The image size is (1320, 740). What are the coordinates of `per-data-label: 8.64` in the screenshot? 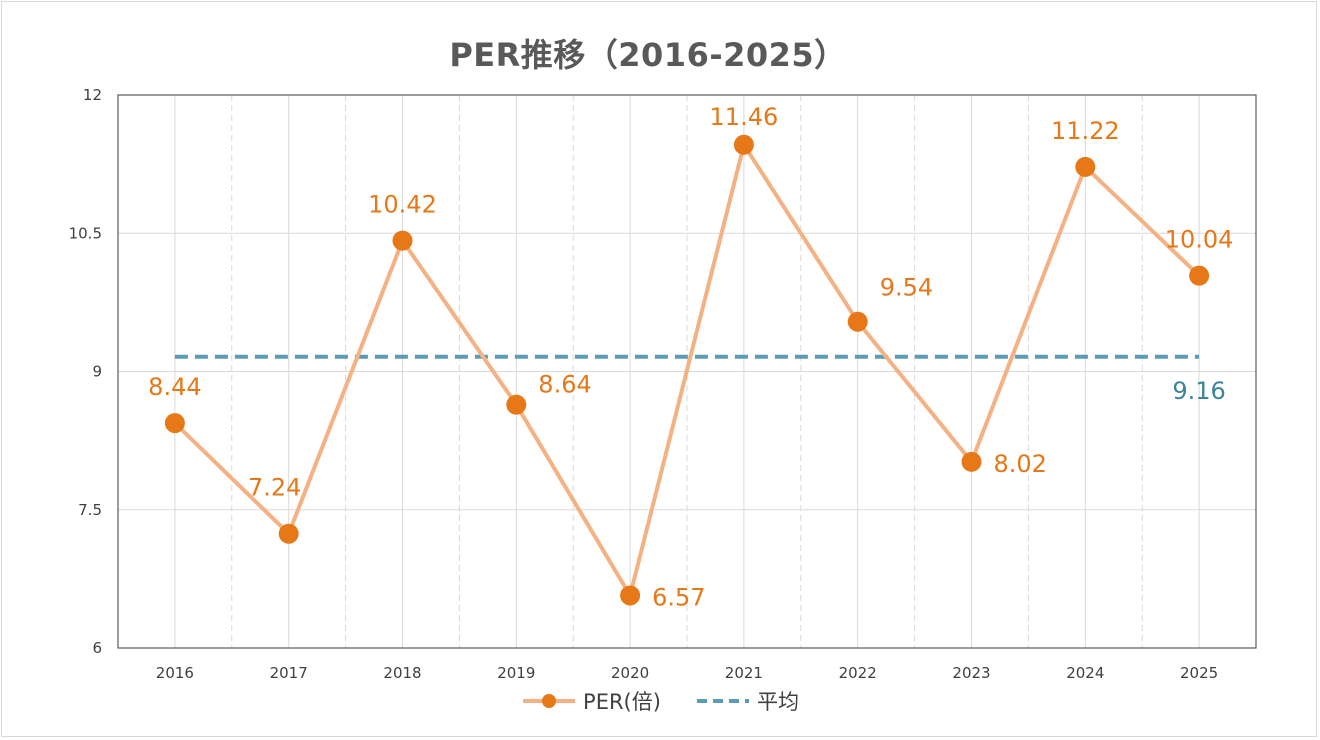 It's located at (564, 385).